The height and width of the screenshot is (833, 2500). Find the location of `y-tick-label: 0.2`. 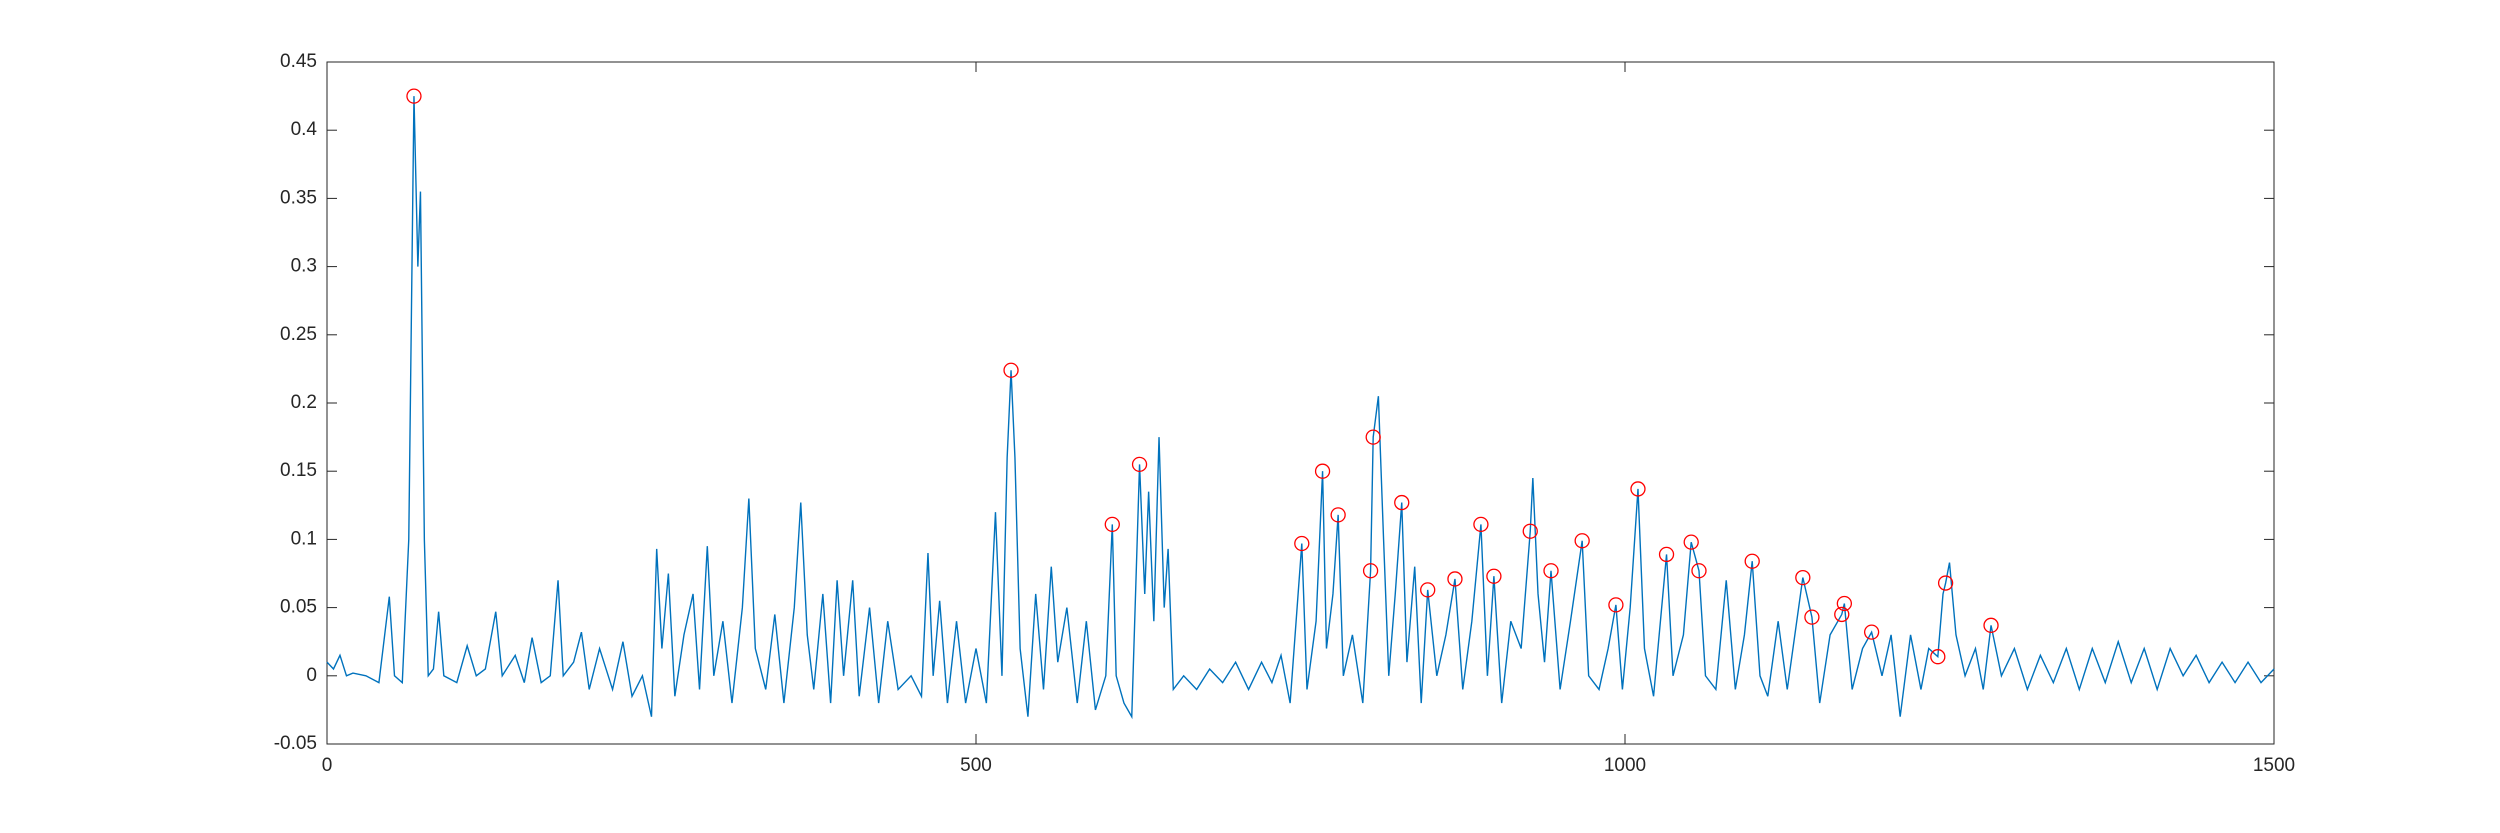

y-tick-label: 0.2 is located at coordinates (304, 402).